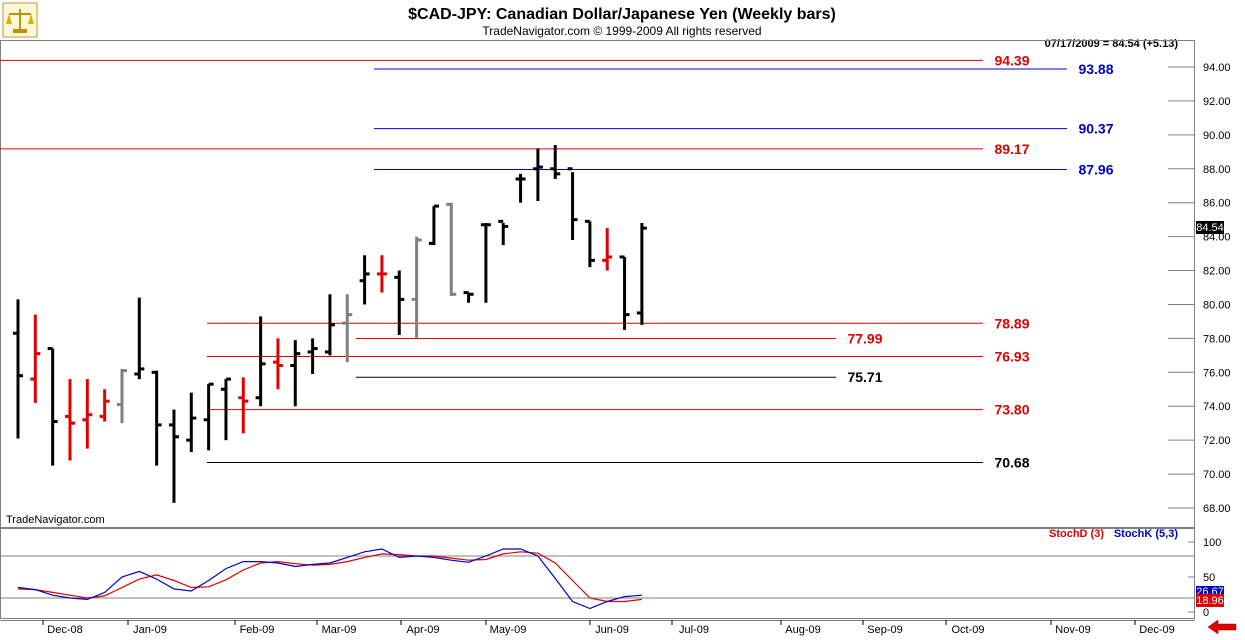 The height and width of the screenshot is (640, 1245). I want to click on y-tick-label: 68.00, so click(1217, 509).